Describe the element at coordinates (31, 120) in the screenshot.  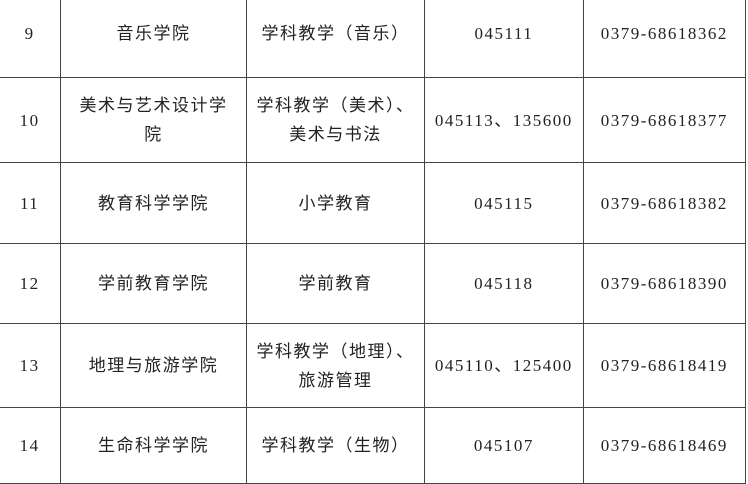
I see `row-number: 10` at that location.